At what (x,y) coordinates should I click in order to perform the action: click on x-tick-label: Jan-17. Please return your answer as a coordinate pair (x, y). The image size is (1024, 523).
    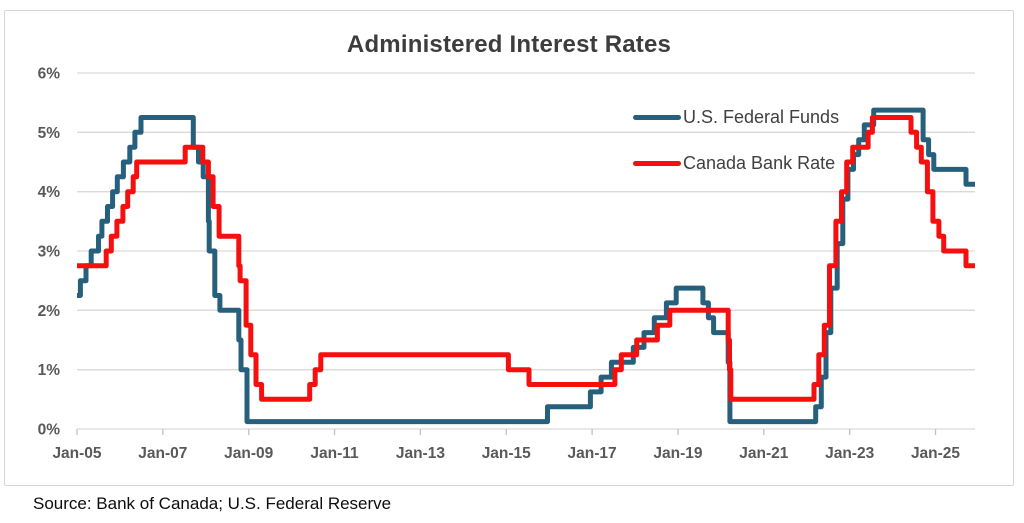
    Looking at the image, I should click on (592, 453).